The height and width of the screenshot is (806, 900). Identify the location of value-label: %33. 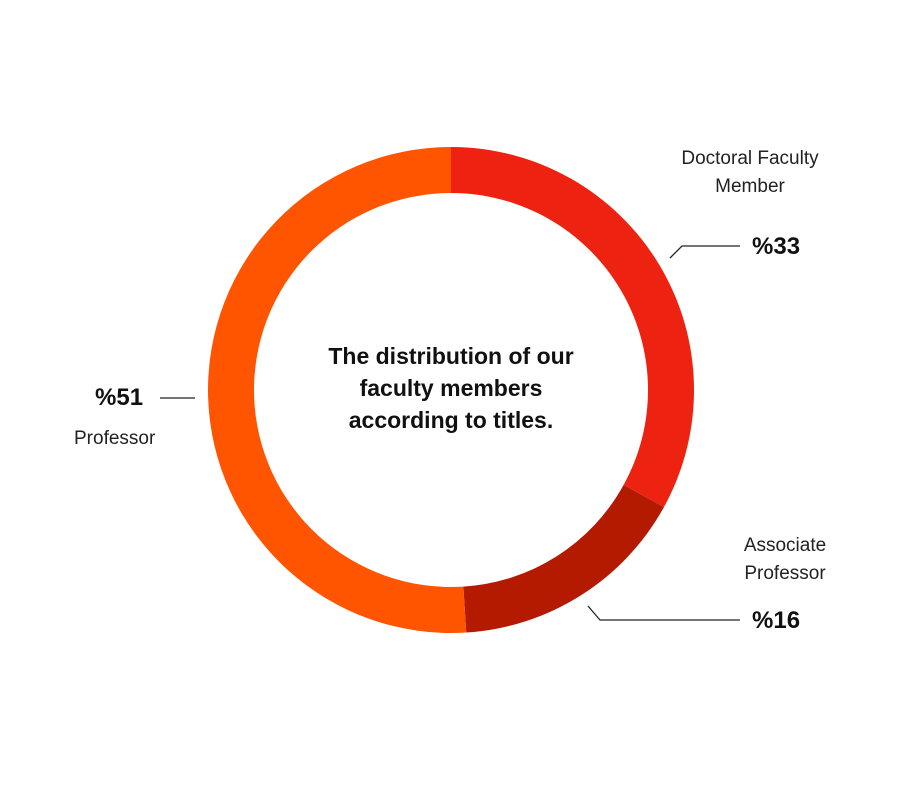
(776, 246).